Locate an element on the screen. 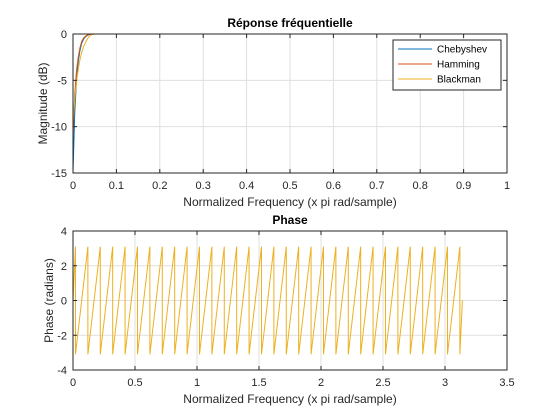 The image size is (560, 420). magnitude-y-tick-label: -10 is located at coordinates (59, 128).